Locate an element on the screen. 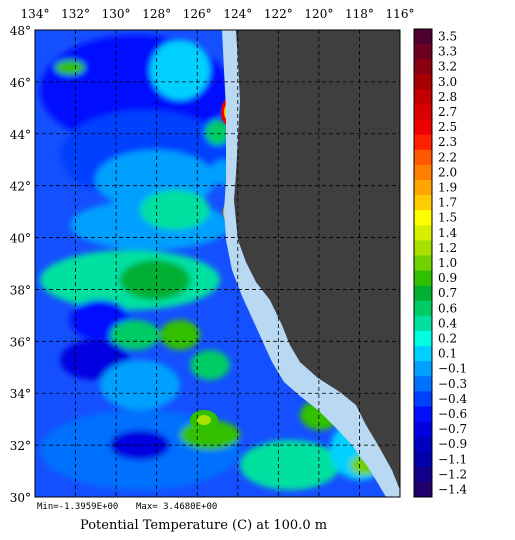 The width and height of the screenshot is (515, 540). colorbar-label: −0.9 is located at coordinates (452, 444).